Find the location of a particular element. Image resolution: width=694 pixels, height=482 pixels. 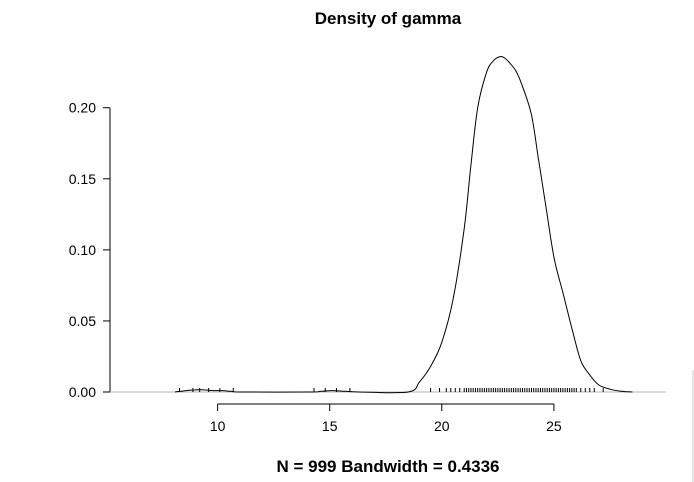

rug-marks is located at coordinates (391, 390).